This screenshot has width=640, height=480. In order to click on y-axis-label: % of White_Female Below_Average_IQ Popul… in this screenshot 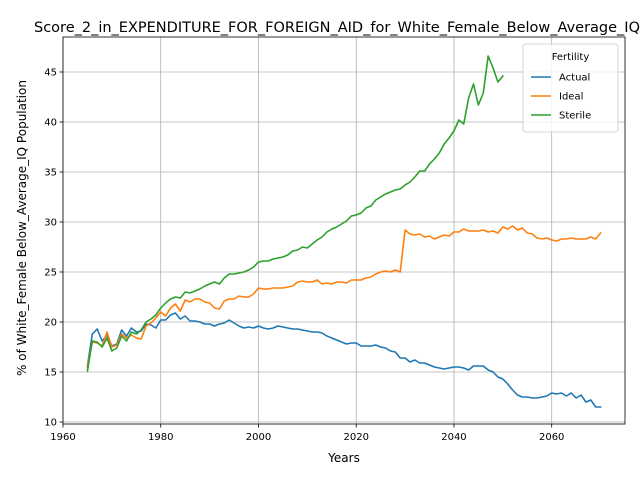, I will do `click(22, 228)`.